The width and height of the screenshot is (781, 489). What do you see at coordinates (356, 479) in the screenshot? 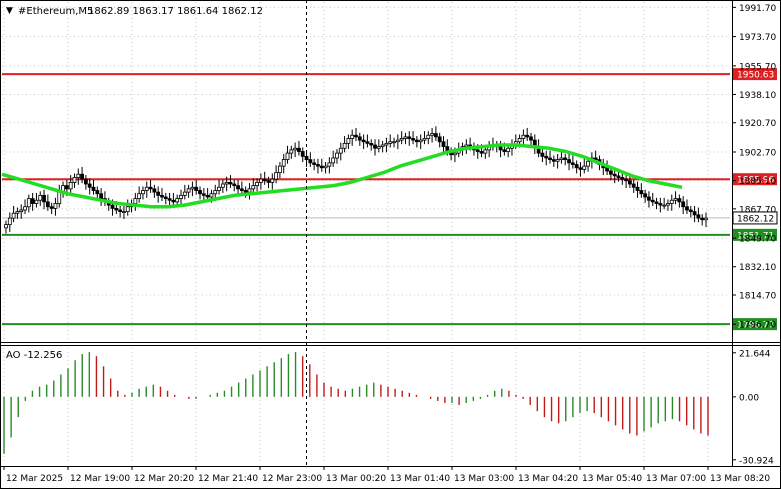
I see `time-tick-label: 13 Mar 00:20` at bounding box center [356, 479].